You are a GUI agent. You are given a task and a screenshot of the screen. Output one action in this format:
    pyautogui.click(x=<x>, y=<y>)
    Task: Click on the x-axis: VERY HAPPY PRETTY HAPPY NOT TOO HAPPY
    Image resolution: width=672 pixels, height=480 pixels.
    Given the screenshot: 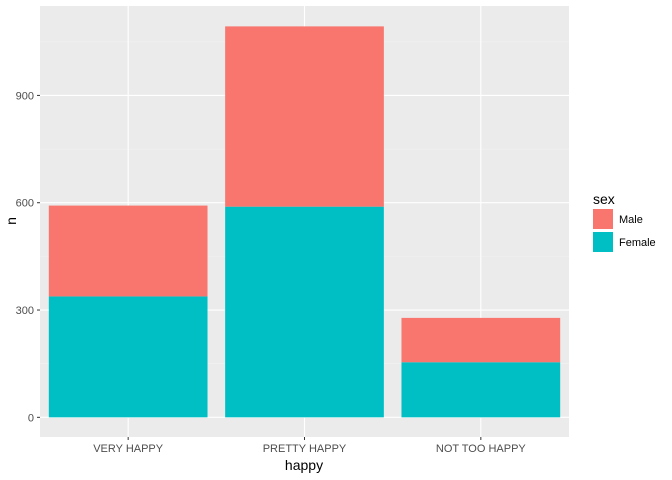 What is the action you would take?
    pyautogui.click(x=309, y=446)
    